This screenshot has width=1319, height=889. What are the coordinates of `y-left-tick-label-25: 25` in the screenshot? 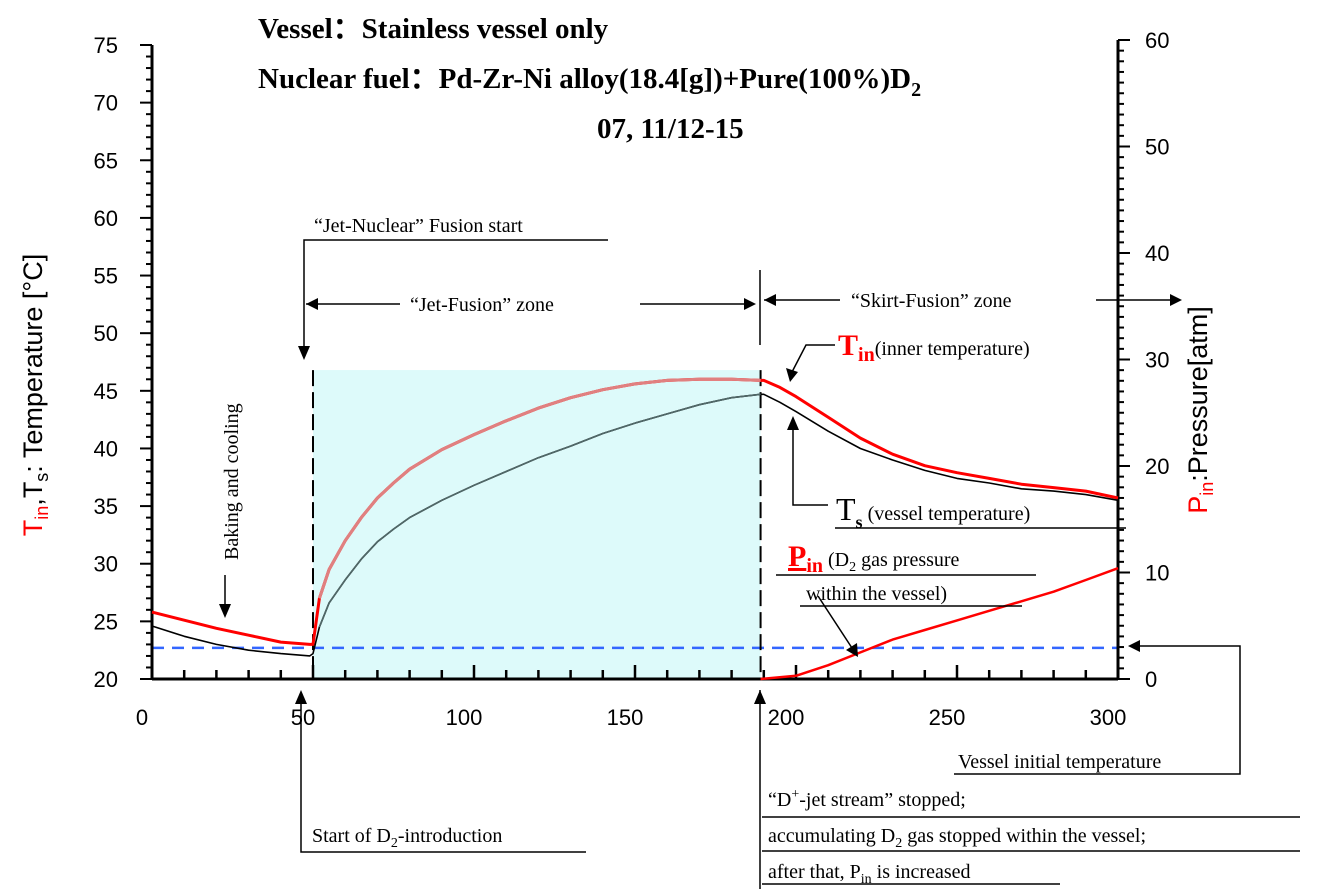 It's located at (106, 621).